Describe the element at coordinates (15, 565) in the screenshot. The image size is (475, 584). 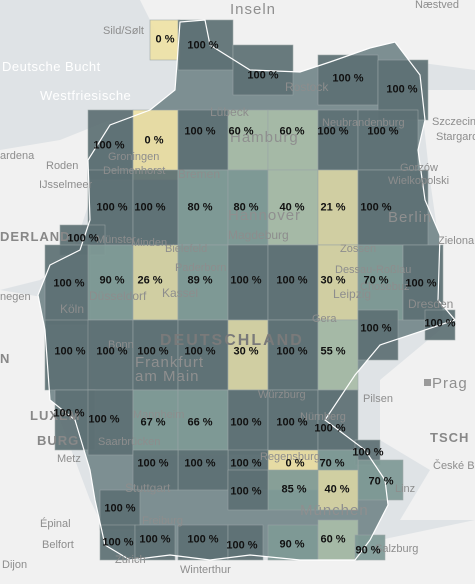
I see `place-label-dijon: Dijon` at that location.